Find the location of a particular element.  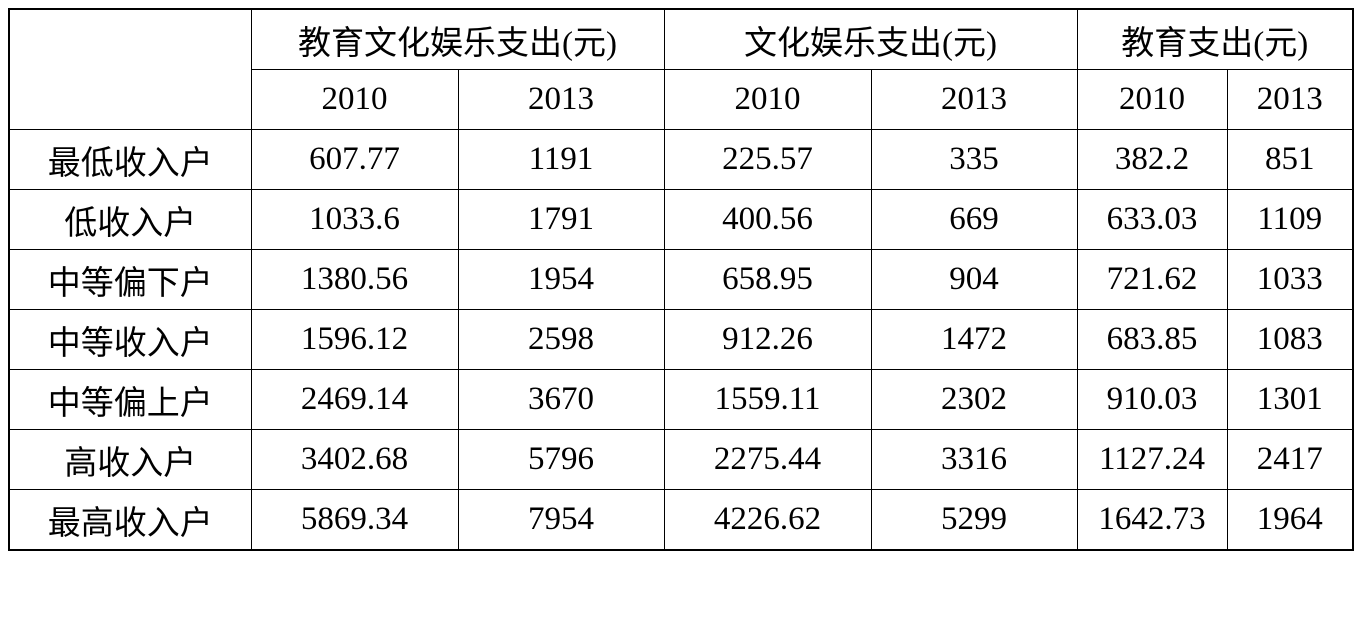

data-cell: 5299 is located at coordinates (974, 520).